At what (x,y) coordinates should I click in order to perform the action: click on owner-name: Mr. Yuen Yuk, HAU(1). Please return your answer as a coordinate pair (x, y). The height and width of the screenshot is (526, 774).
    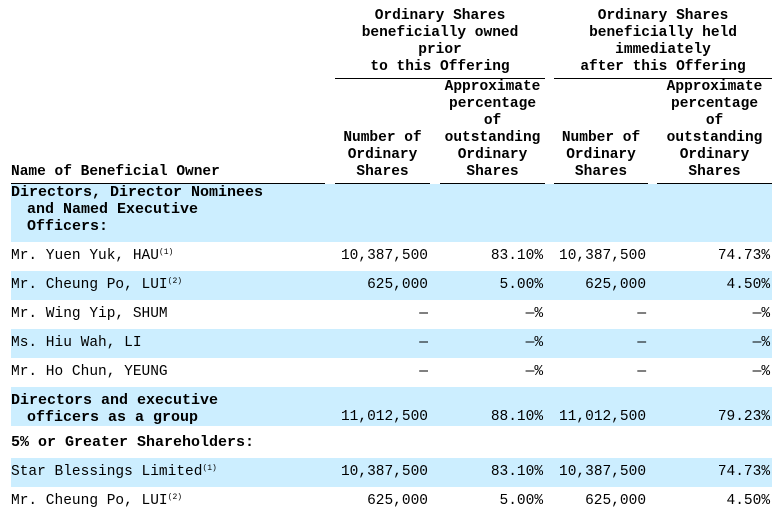
    Looking at the image, I should click on (92, 256).